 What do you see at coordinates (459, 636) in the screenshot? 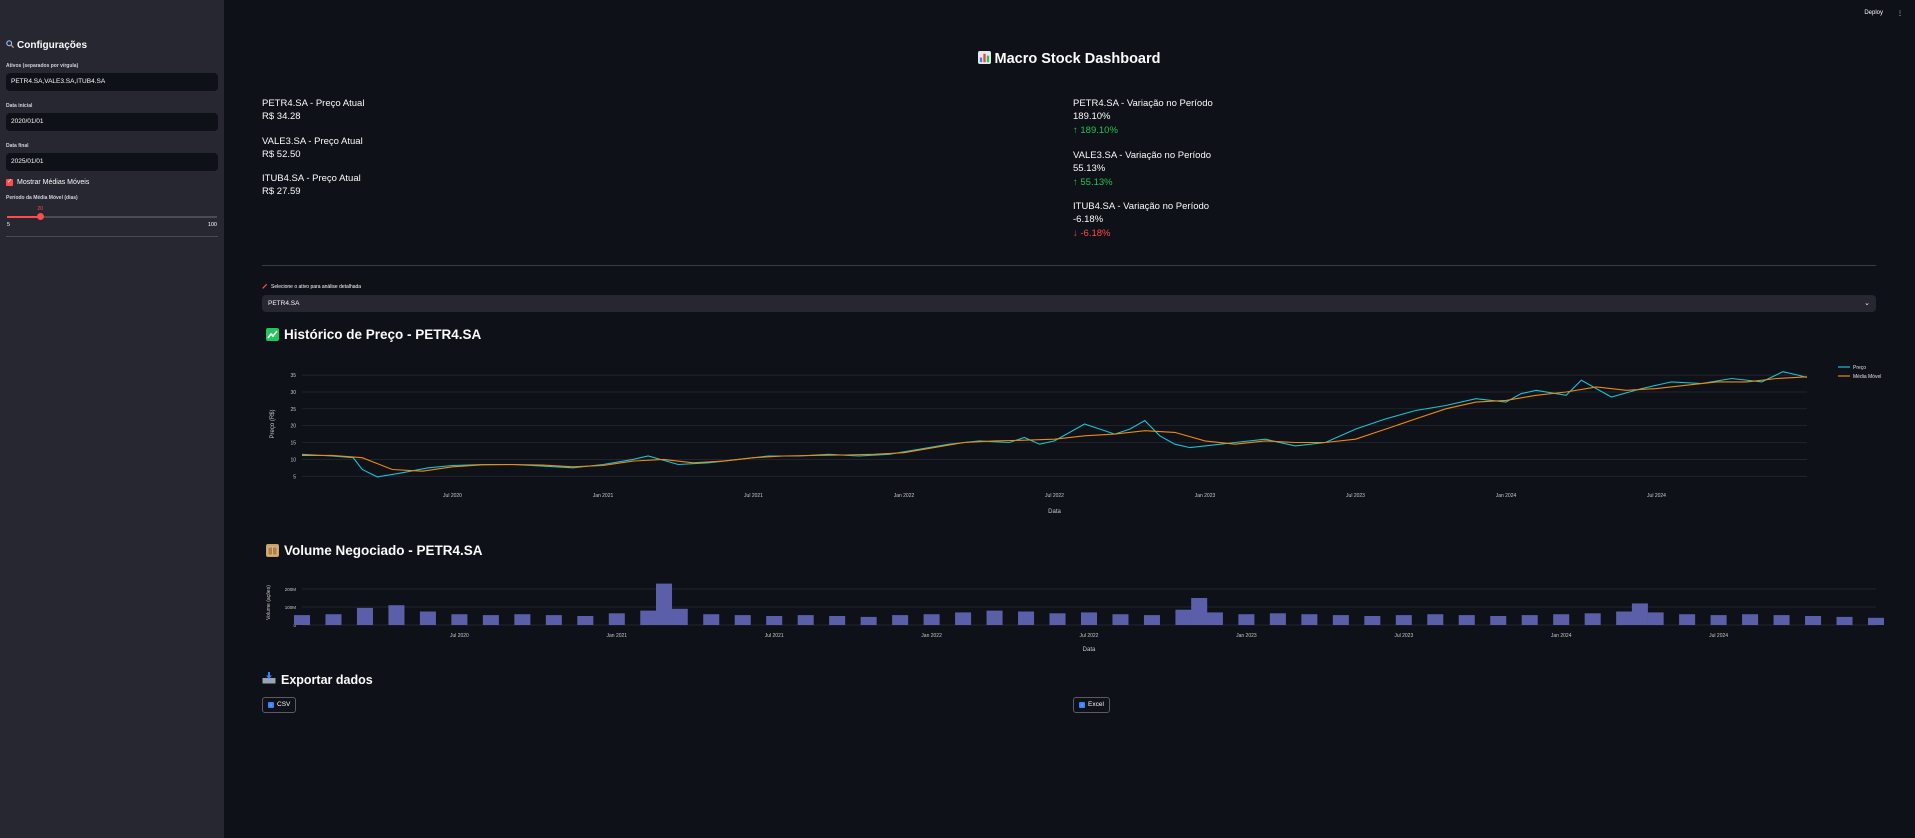
I see `x-tick-label: Jul 2020` at bounding box center [459, 636].